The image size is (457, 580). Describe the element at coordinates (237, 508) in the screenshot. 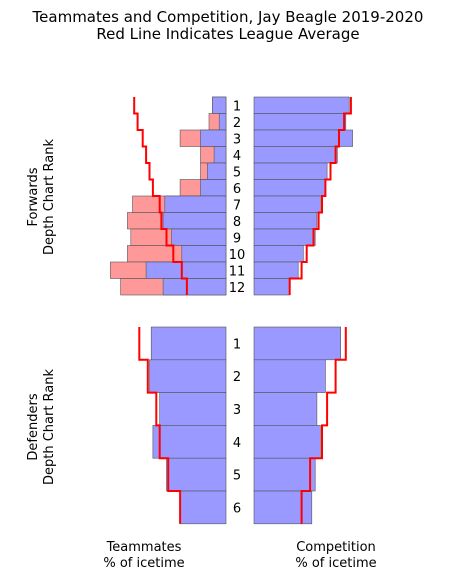

I see `defenders-rank-label: 6` at that location.